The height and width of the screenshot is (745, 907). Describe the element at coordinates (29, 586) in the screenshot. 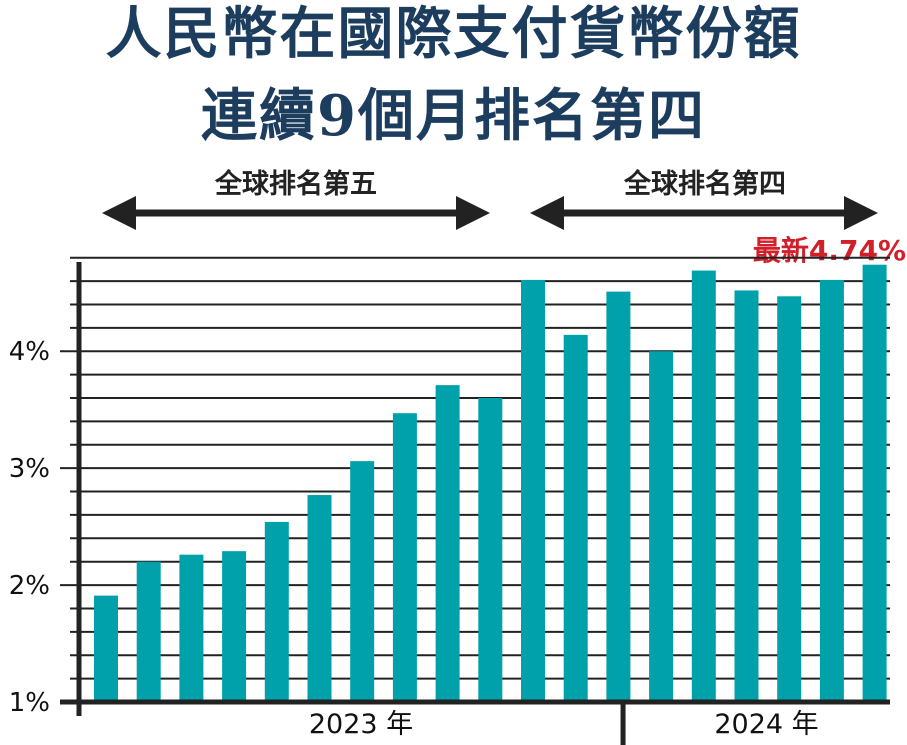

I see `y-tick-label: 2%` at that location.